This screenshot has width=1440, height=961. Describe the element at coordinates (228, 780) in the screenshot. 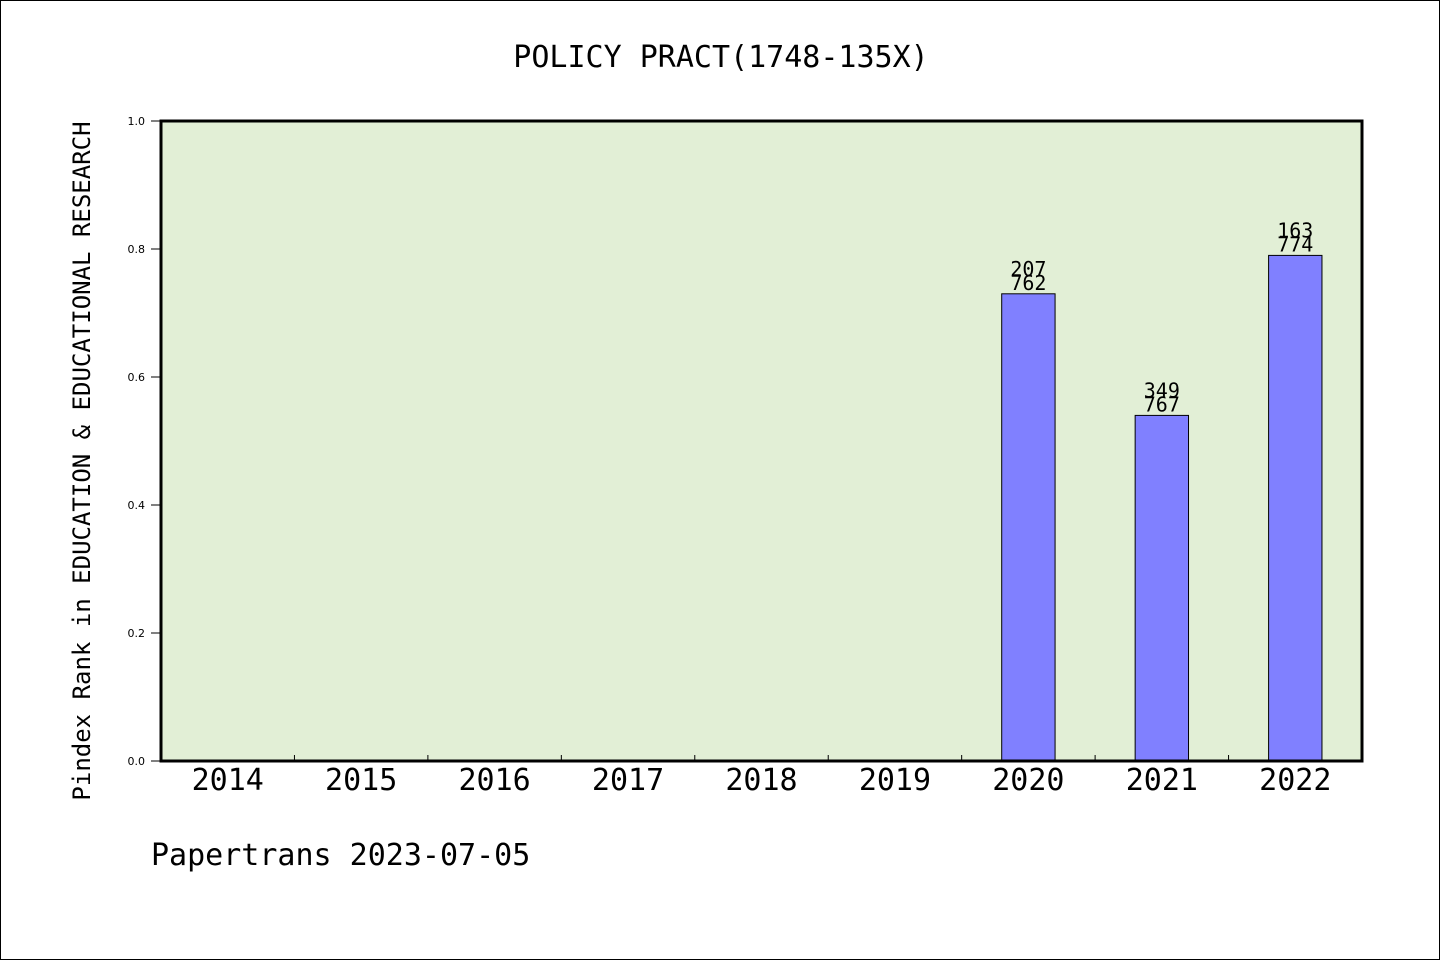

I see `x-tick-label: 2014` at that location.